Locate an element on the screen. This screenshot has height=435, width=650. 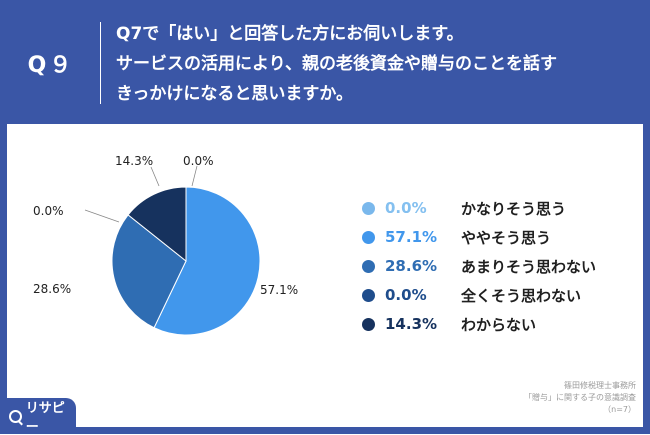
pie-data-label-1: 57.1% is located at coordinates (279, 290).